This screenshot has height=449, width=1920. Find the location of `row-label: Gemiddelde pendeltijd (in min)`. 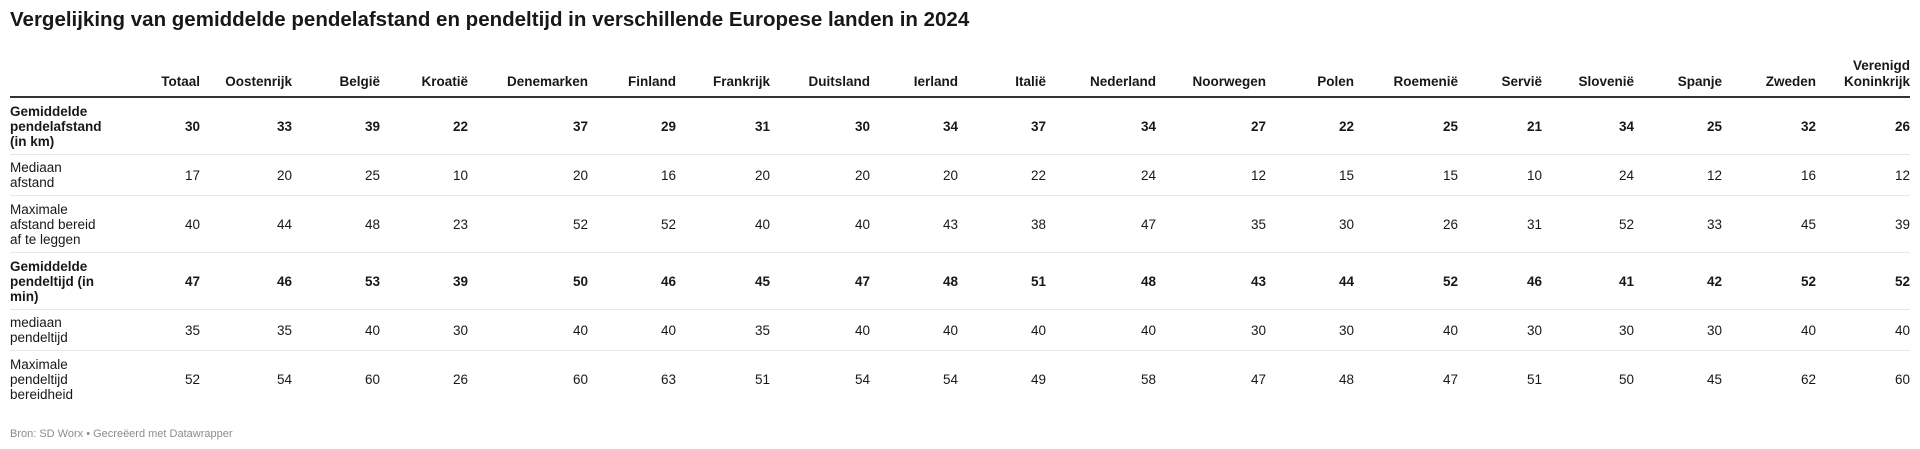

row-label: Gemiddelde pendeltijd (in min) is located at coordinates (60, 281).